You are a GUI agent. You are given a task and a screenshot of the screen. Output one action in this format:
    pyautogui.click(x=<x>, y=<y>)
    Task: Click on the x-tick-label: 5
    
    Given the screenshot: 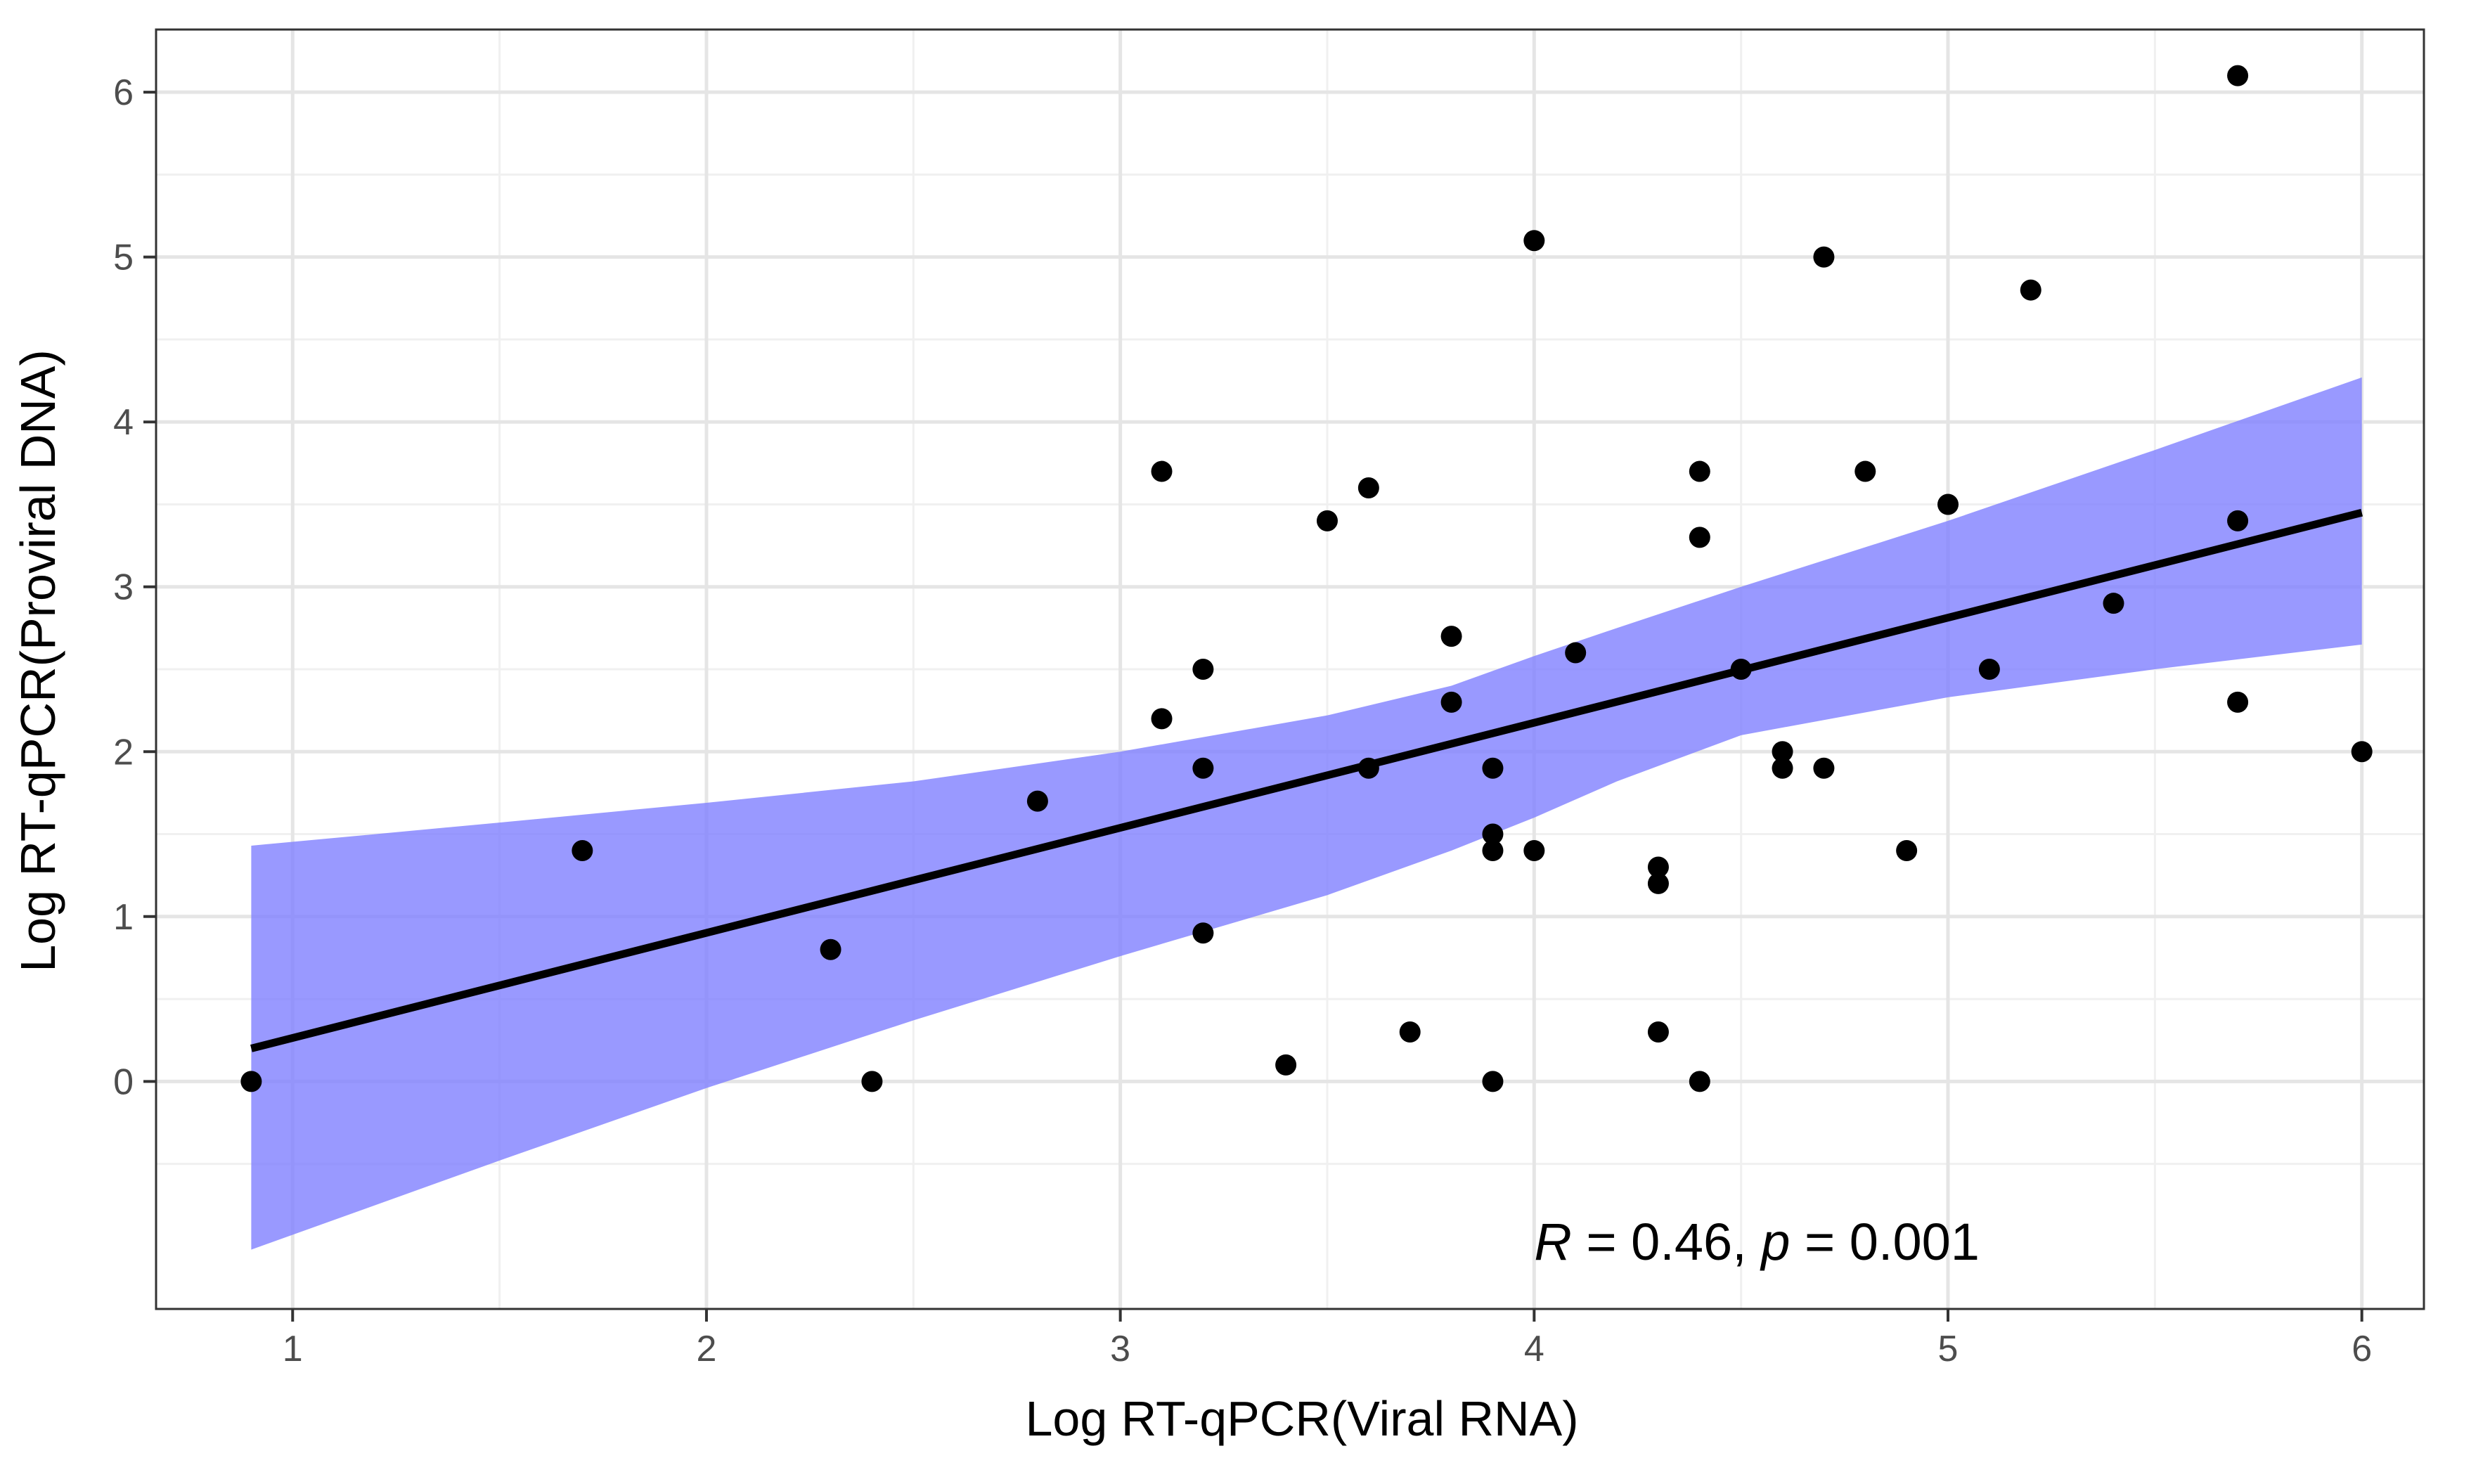 What is the action you would take?
    pyautogui.click(x=1948, y=1349)
    